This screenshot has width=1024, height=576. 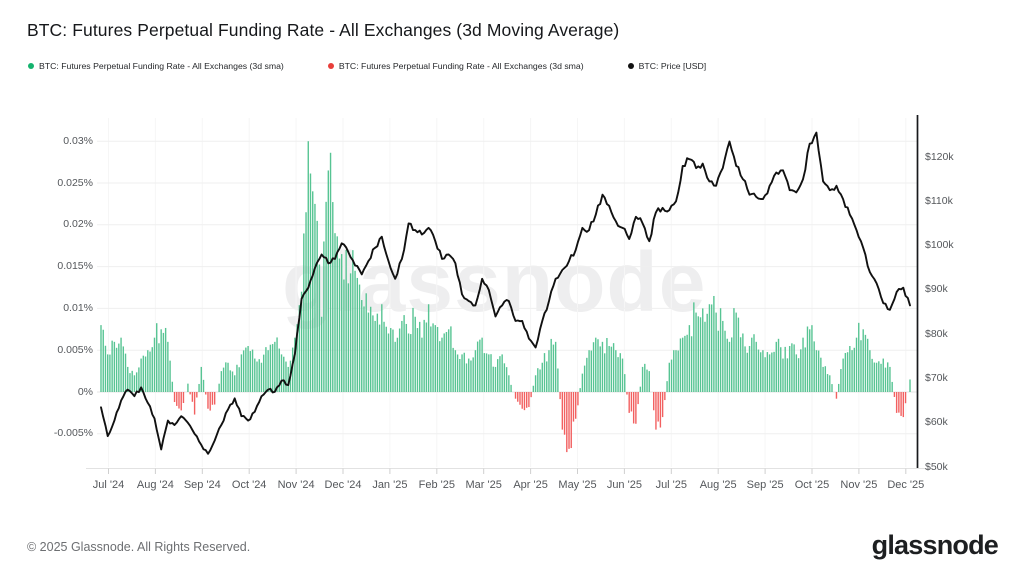 What do you see at coordinates (202, 485) in the screenshot?
I see `date-axis-tick: Sep '24` at bounding box center [202, 485].